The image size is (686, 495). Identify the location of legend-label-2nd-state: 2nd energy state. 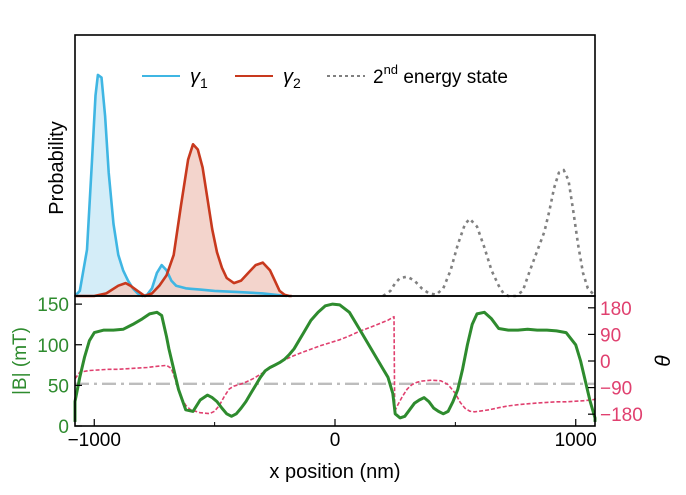
(440, 75).